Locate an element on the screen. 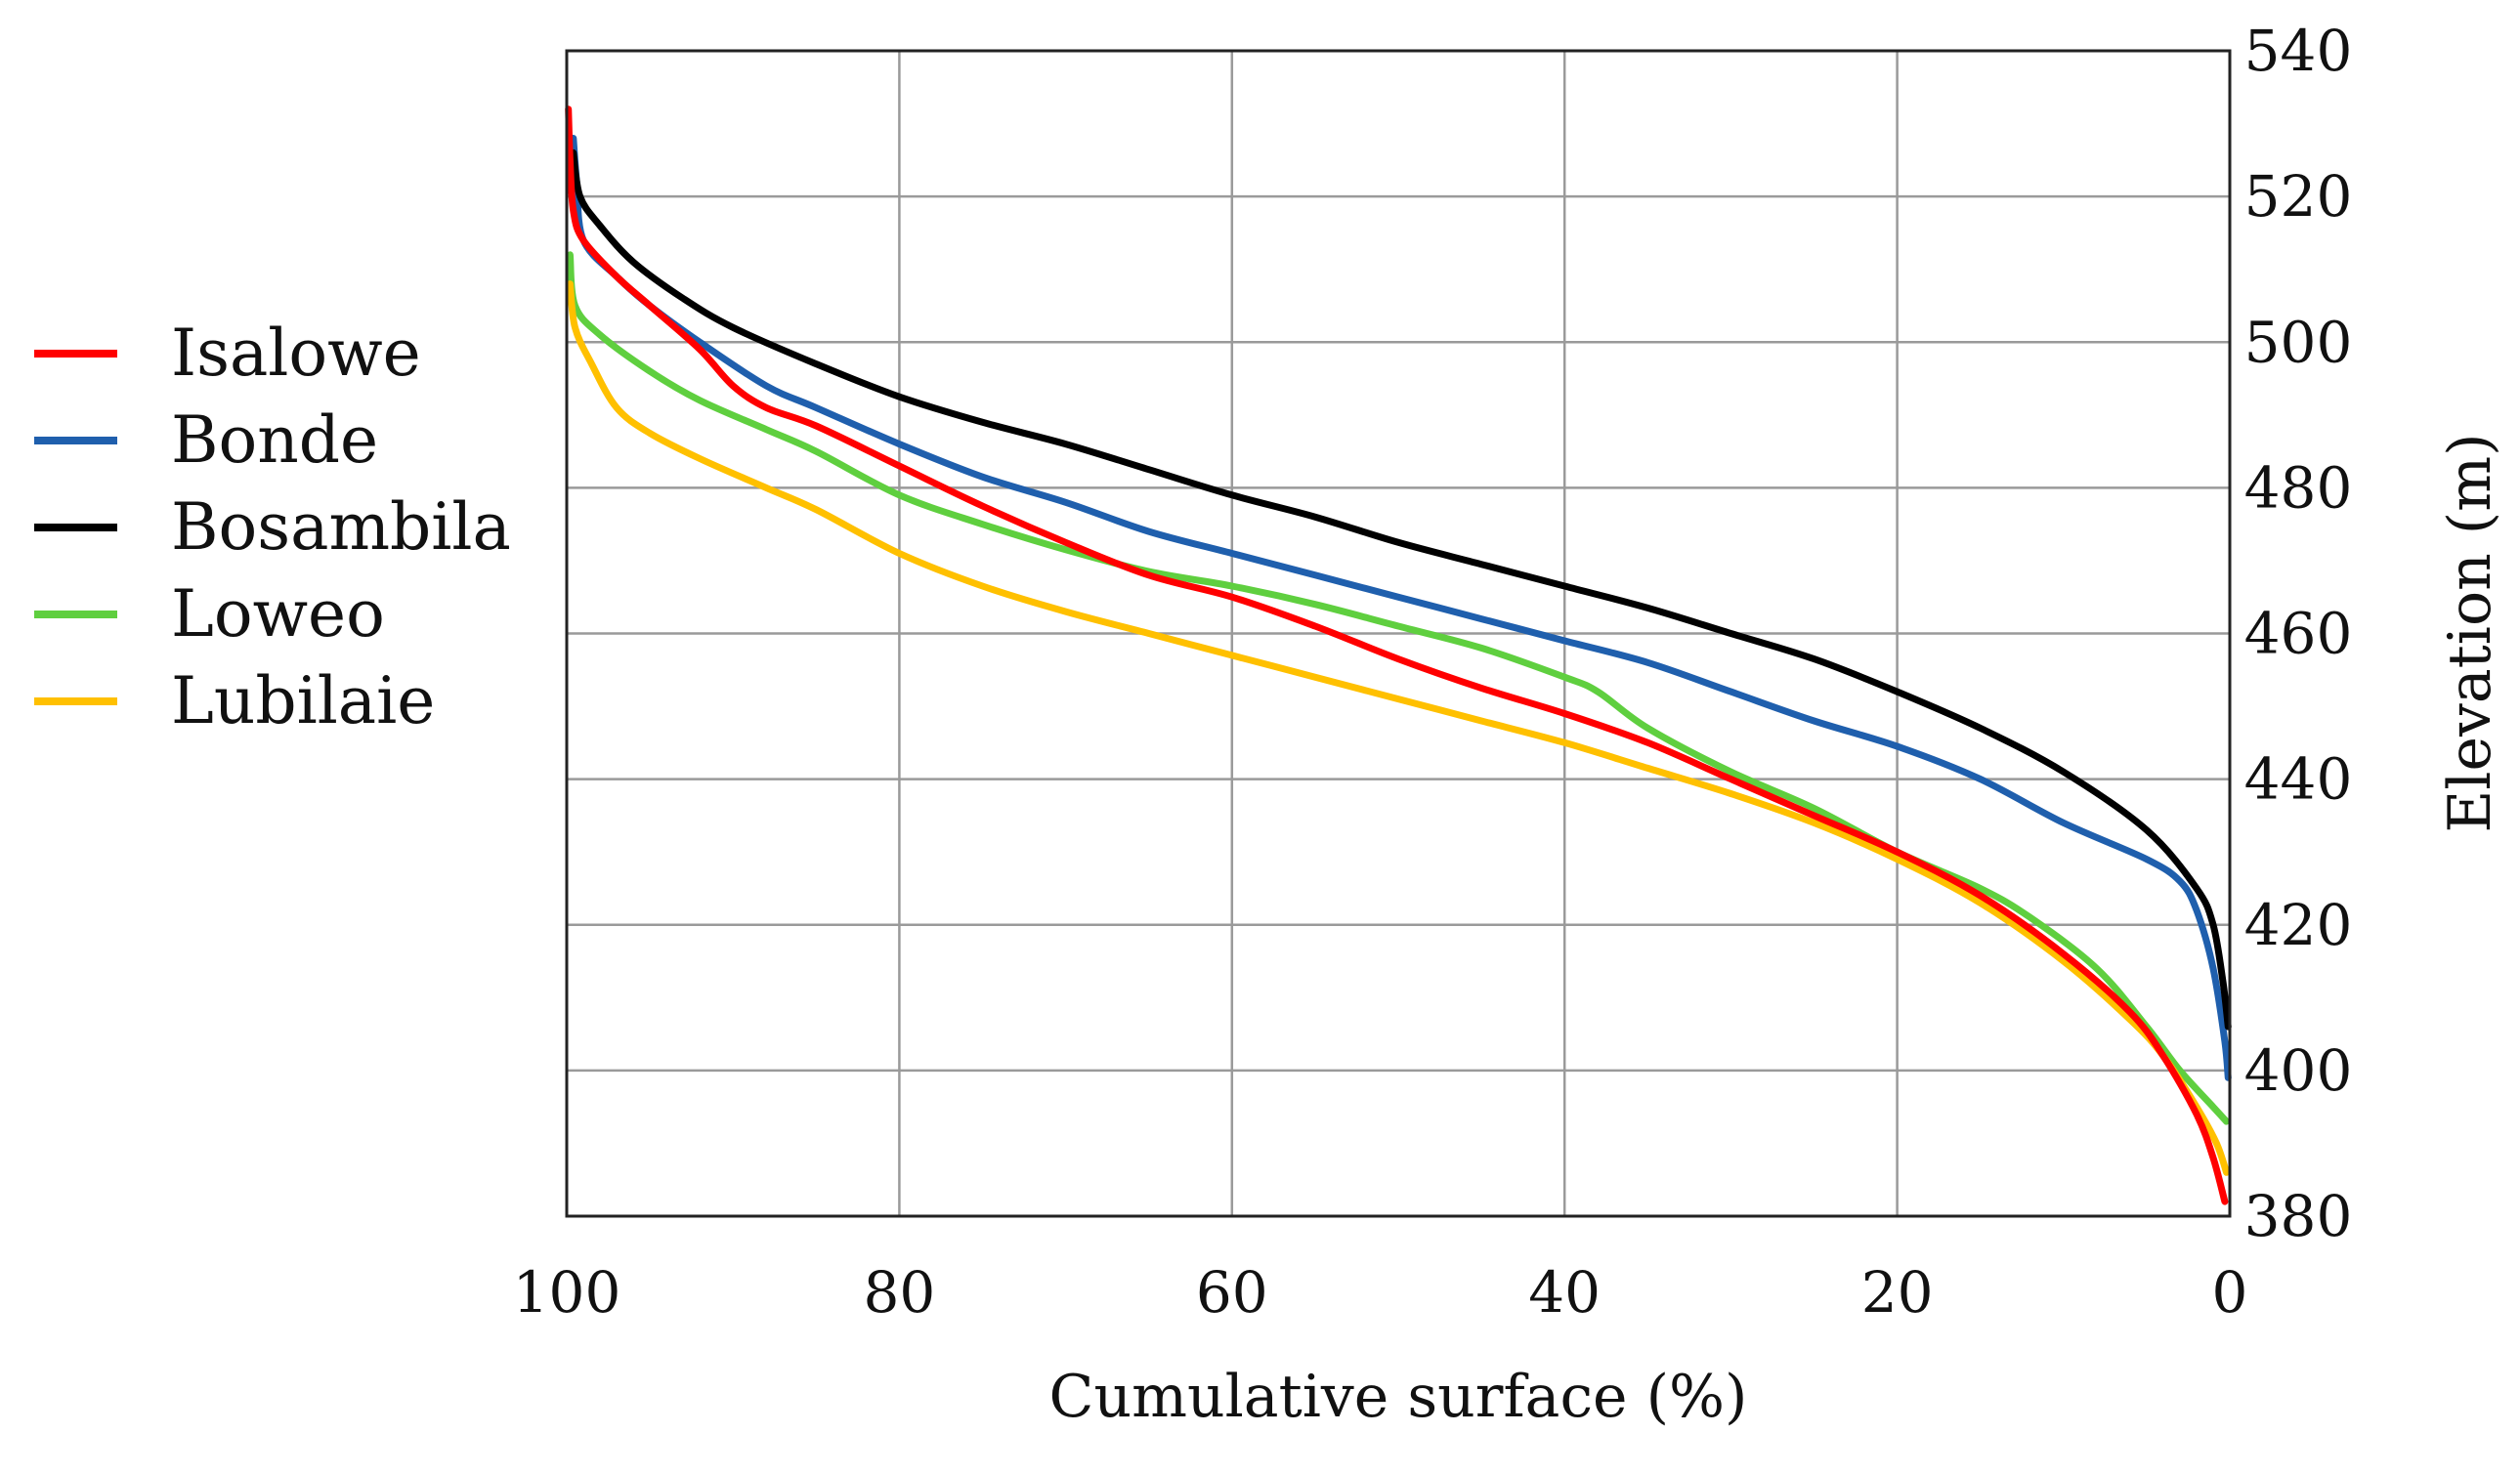  y-tick-label-7: 400 is located at coordinates (2298, 1070).